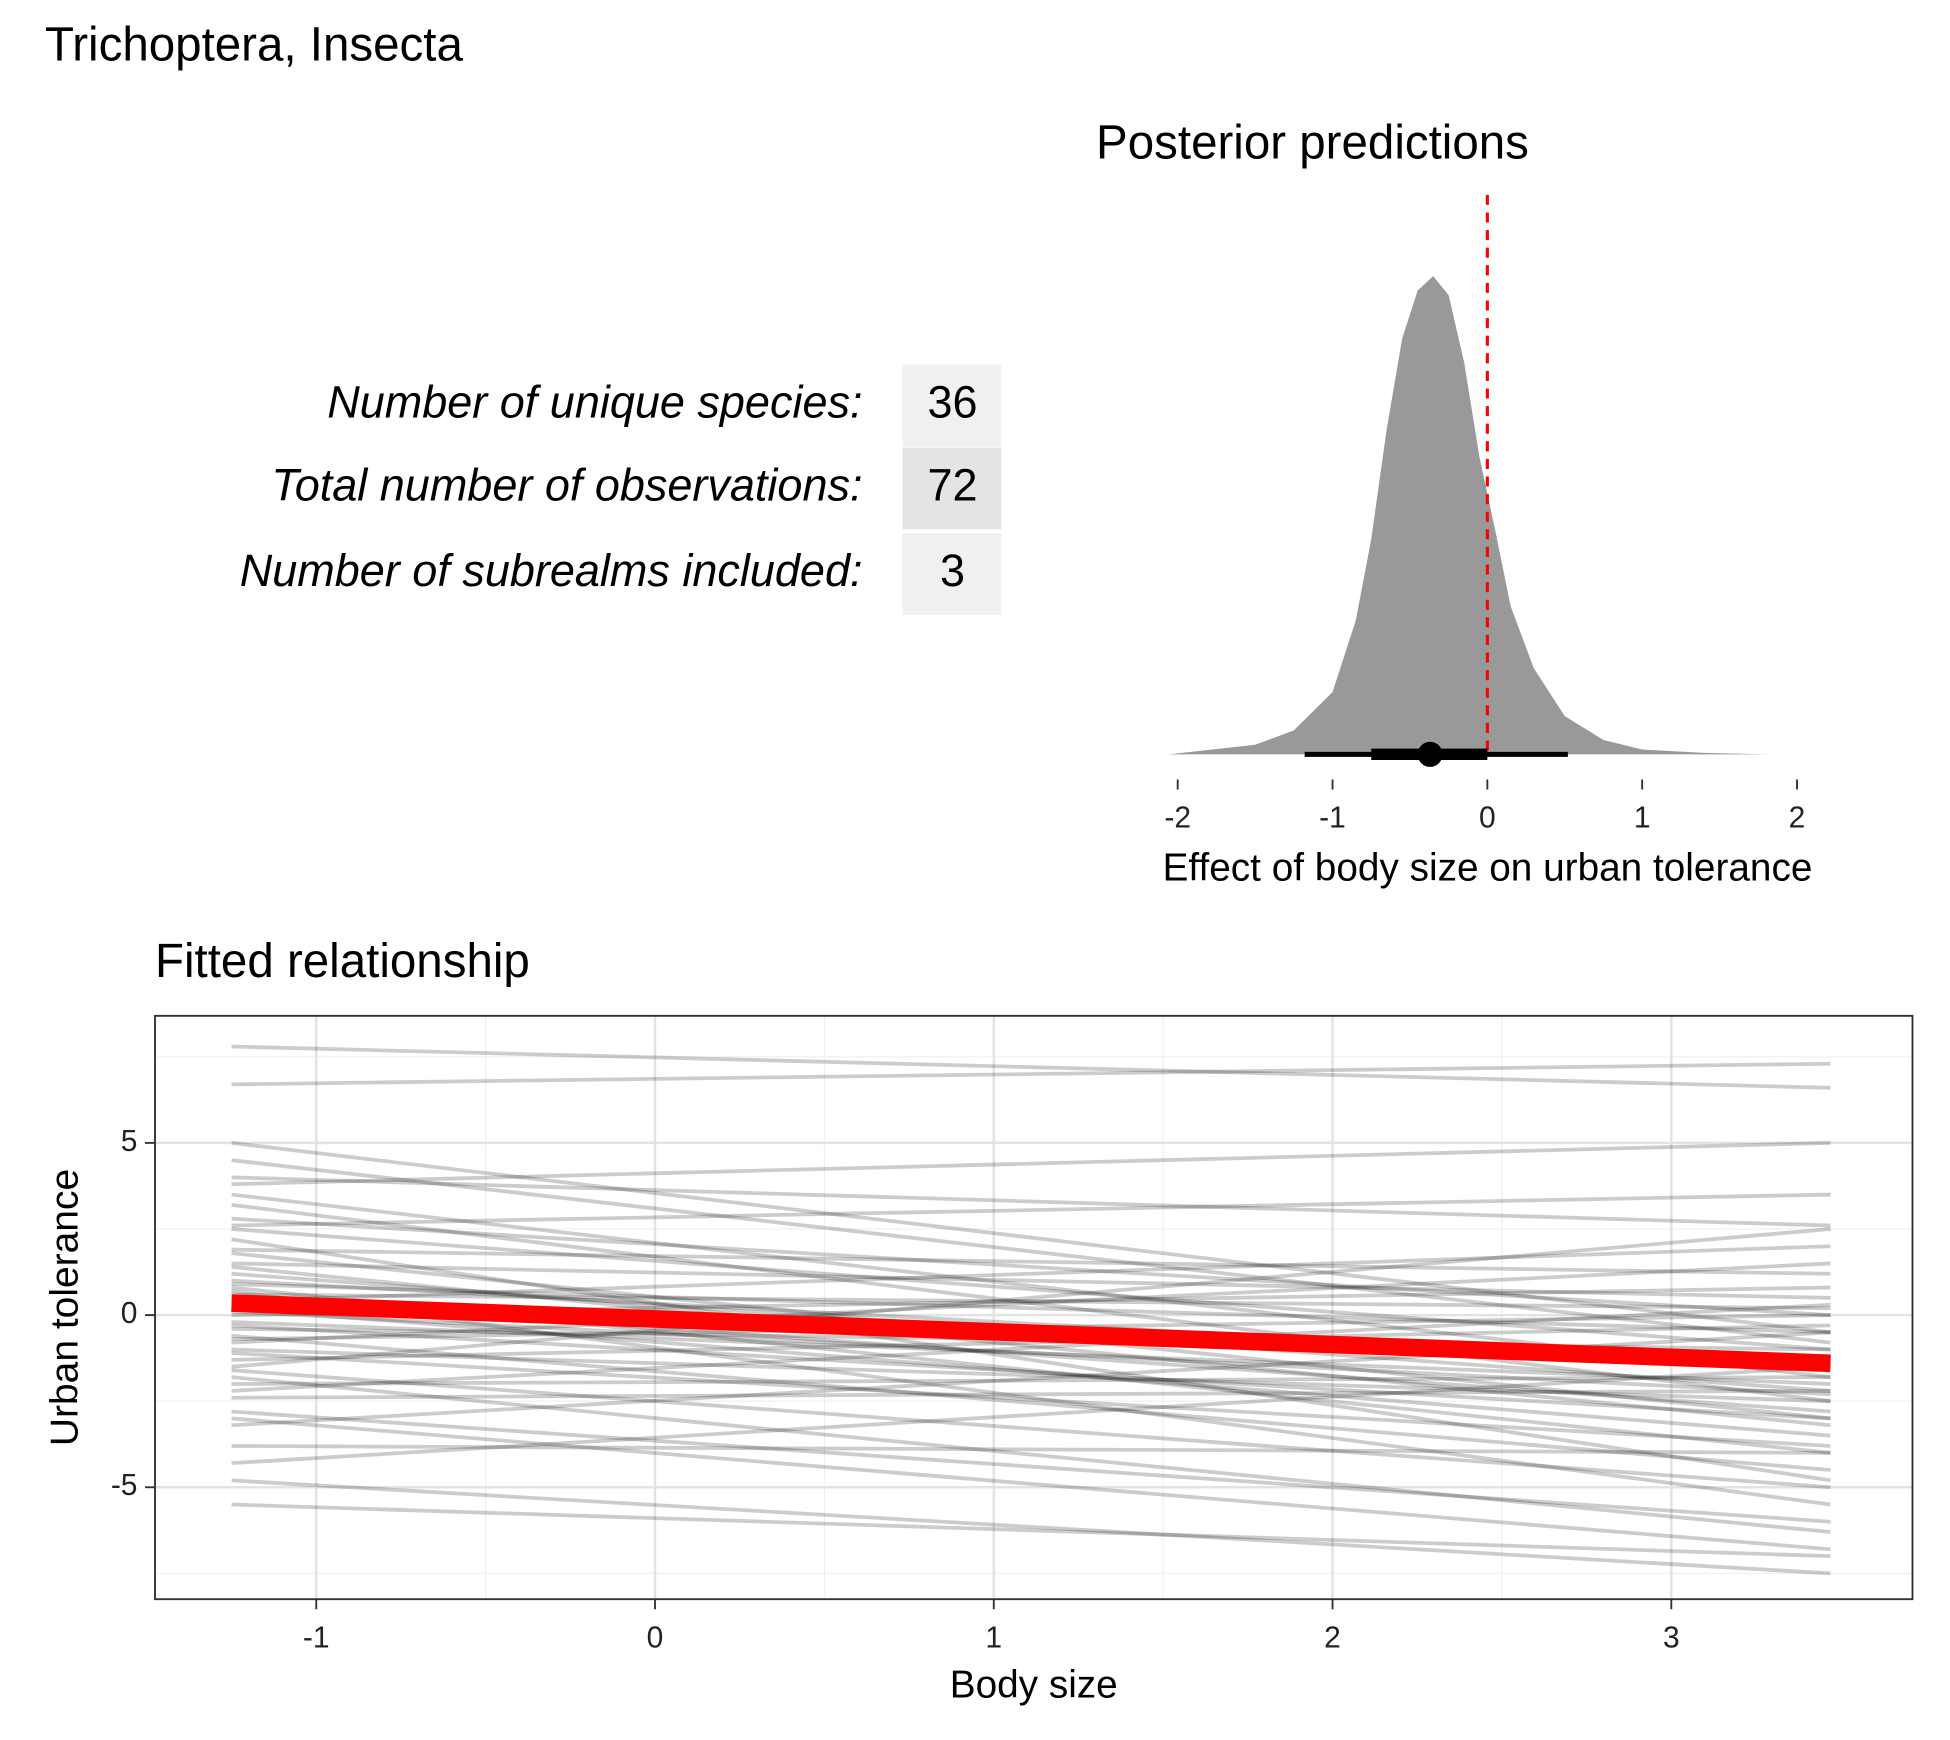  What do you see at coordinates (952, 401) in the screenshot?
I see `stat-value: 36` at bounding box center [952, 401].